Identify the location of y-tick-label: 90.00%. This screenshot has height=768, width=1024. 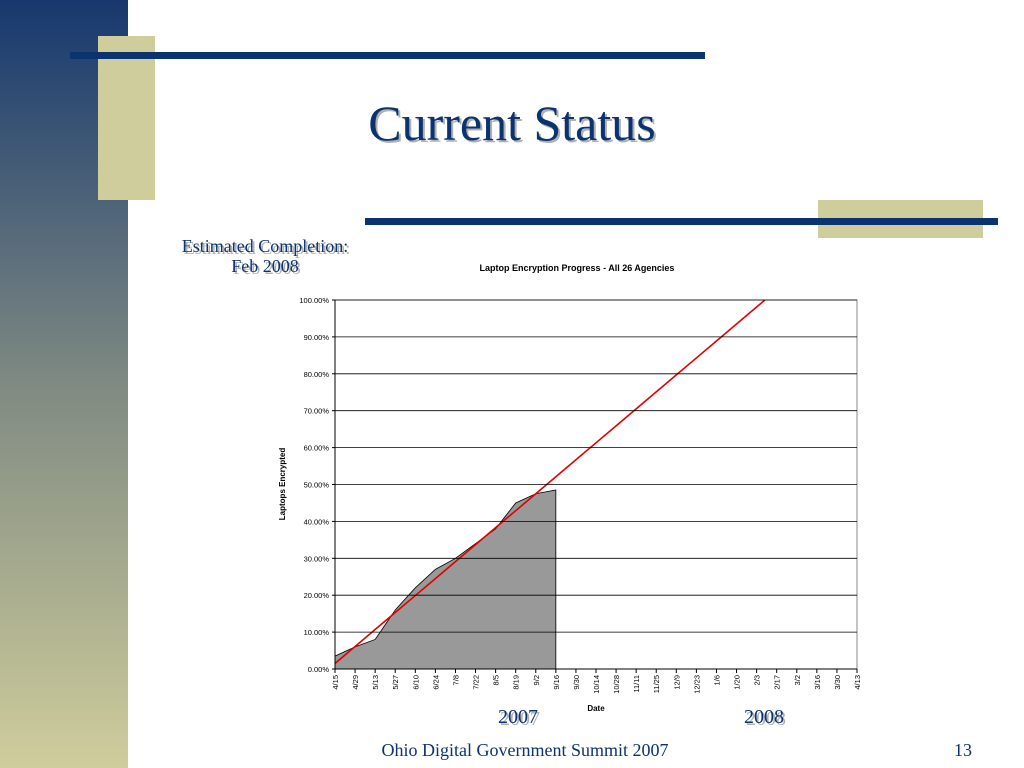
(317, 337).